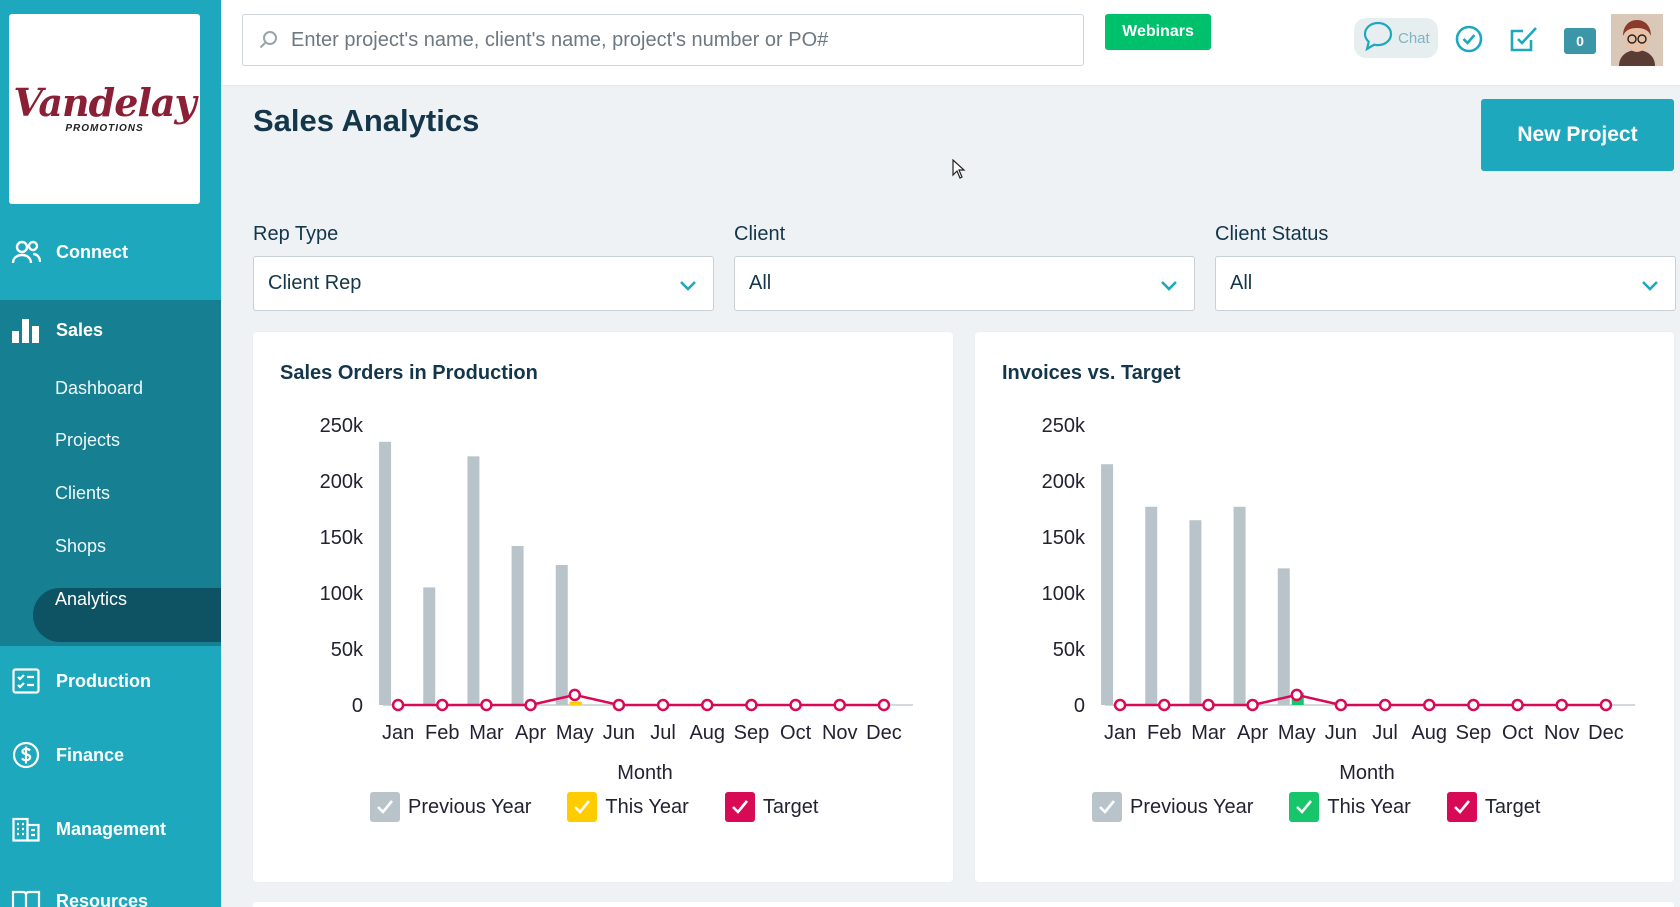 Image resolution: width=1680 pixels, height=907 pixels. Describe the element at coordinates (1469, 41) in the screenshot. I see `clock-check-icon` at that location.